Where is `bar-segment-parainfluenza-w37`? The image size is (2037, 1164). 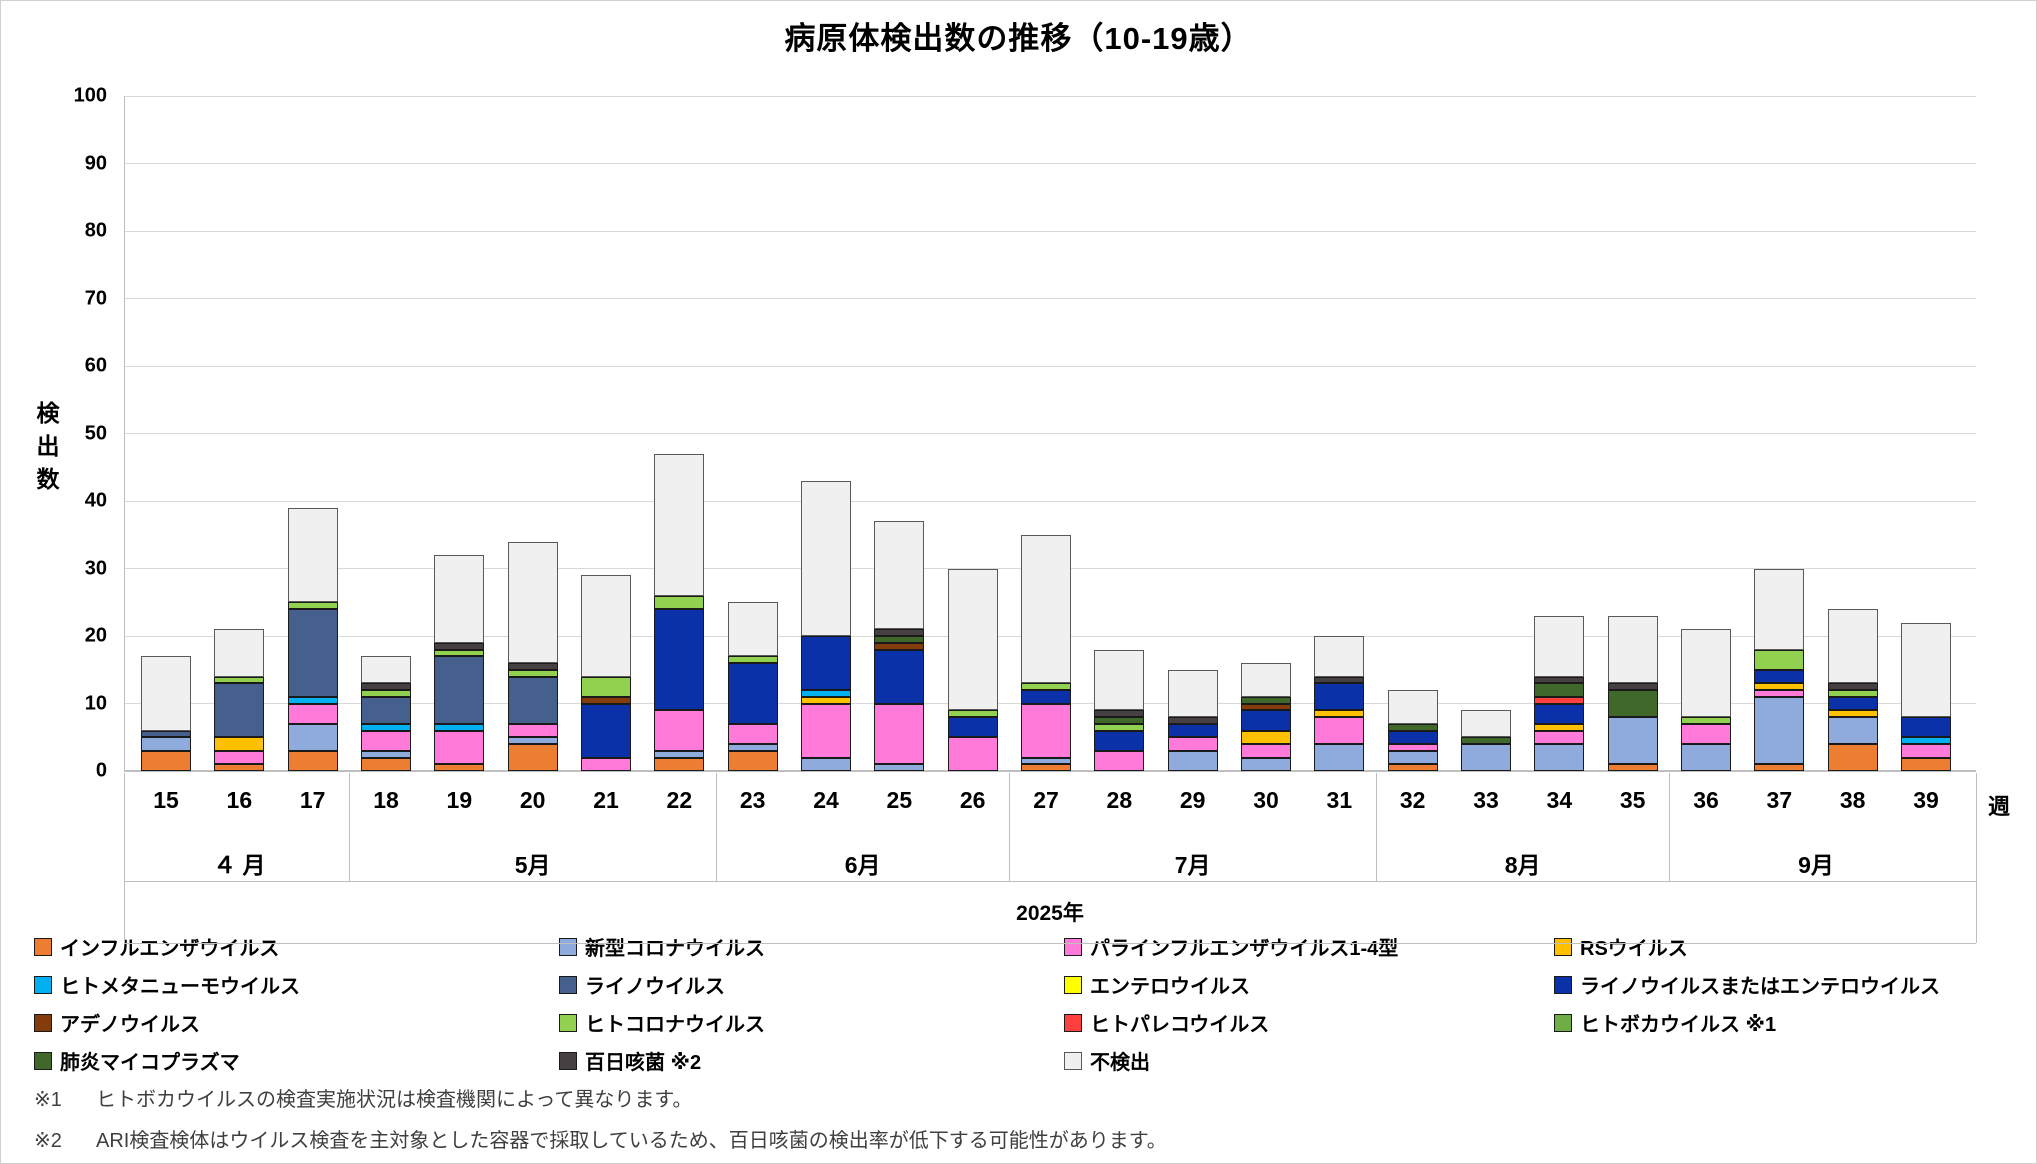
bar-segment-parainfluenza-w37 is located at coordinates (1779, 693).